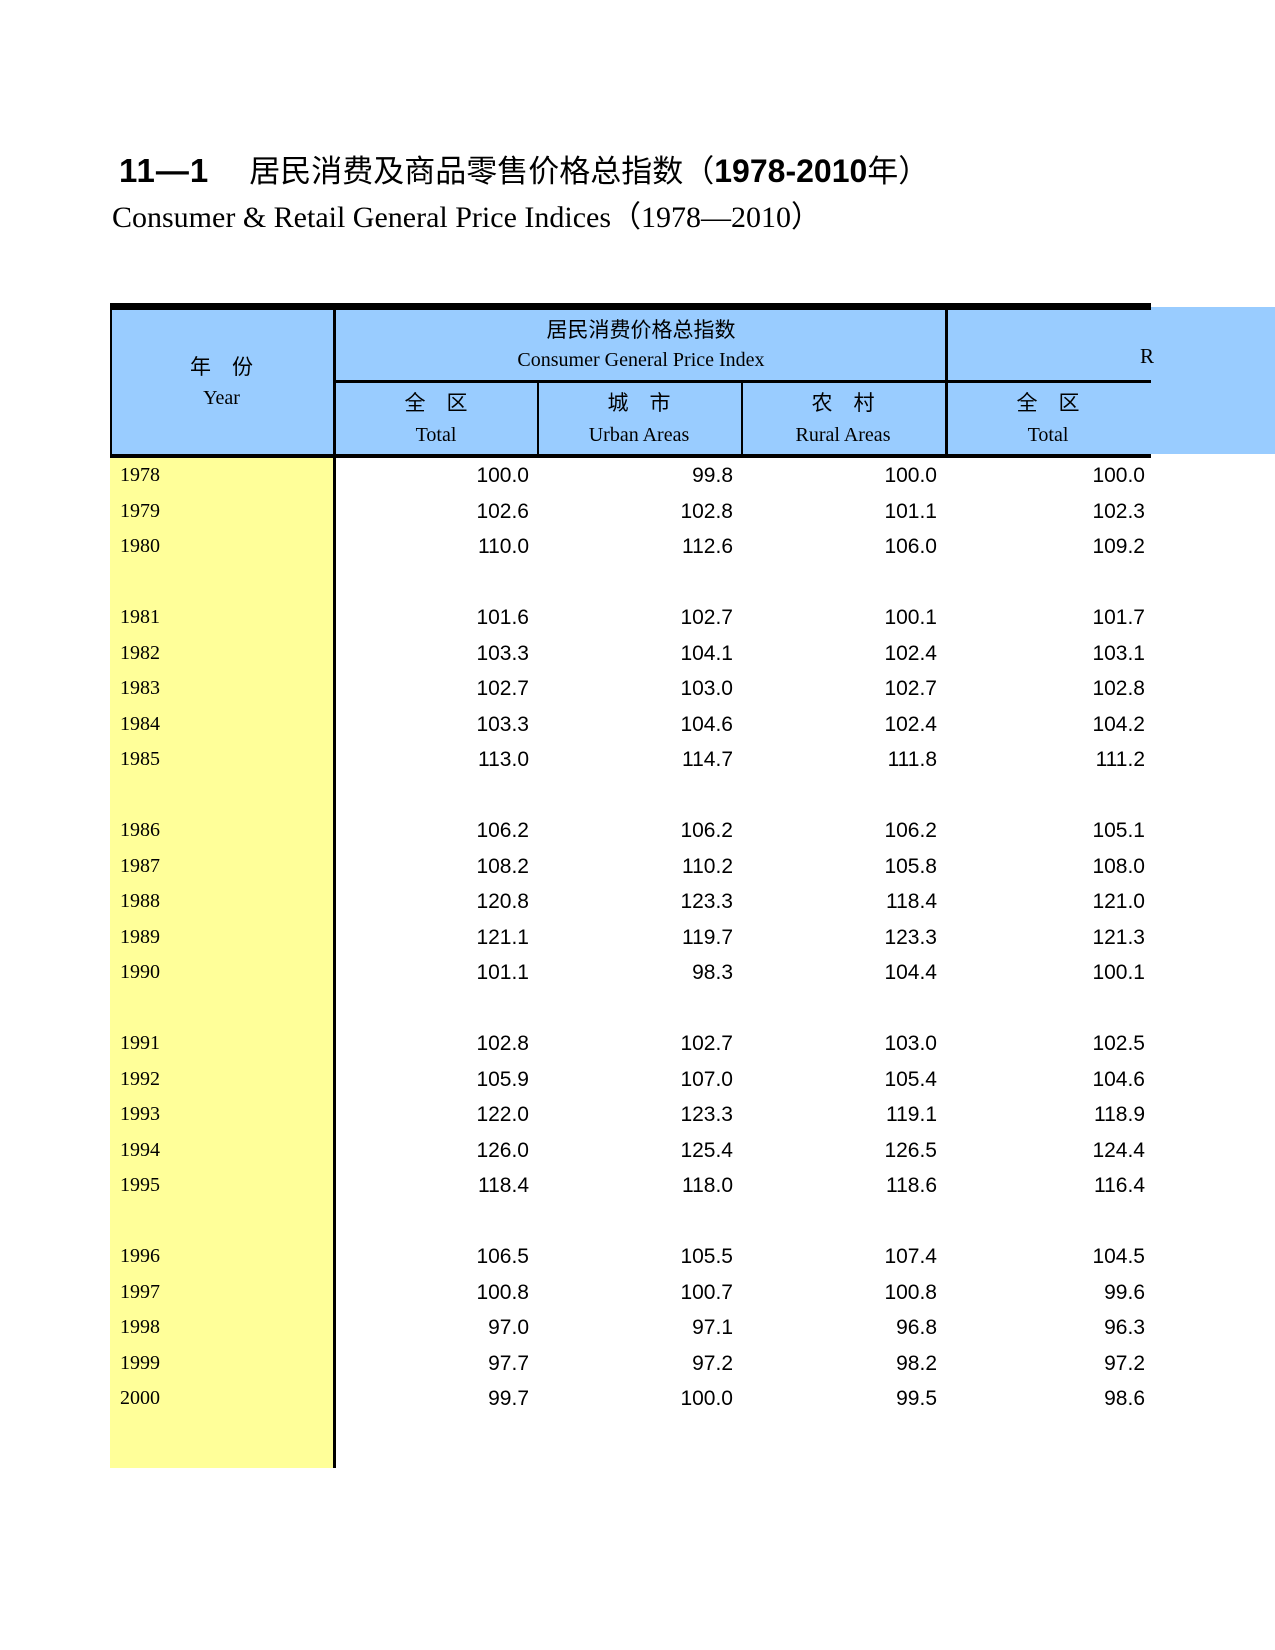 This screenshot has width=1275, height=1650. Describe the element at coordinates (1118, 1079) in the screenshot. I see `value-cell: 104.6` at that location.